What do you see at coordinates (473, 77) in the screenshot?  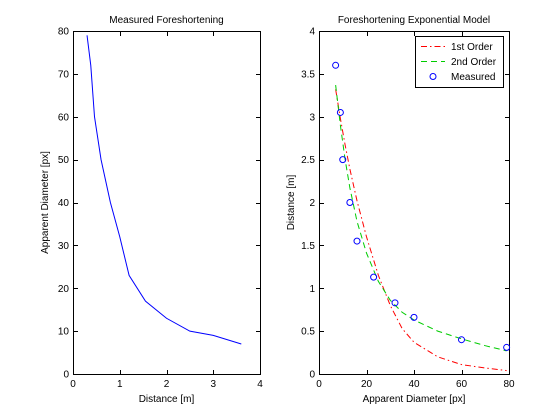 I see `legend-entry: Measured` at bounding box center [473, 77].